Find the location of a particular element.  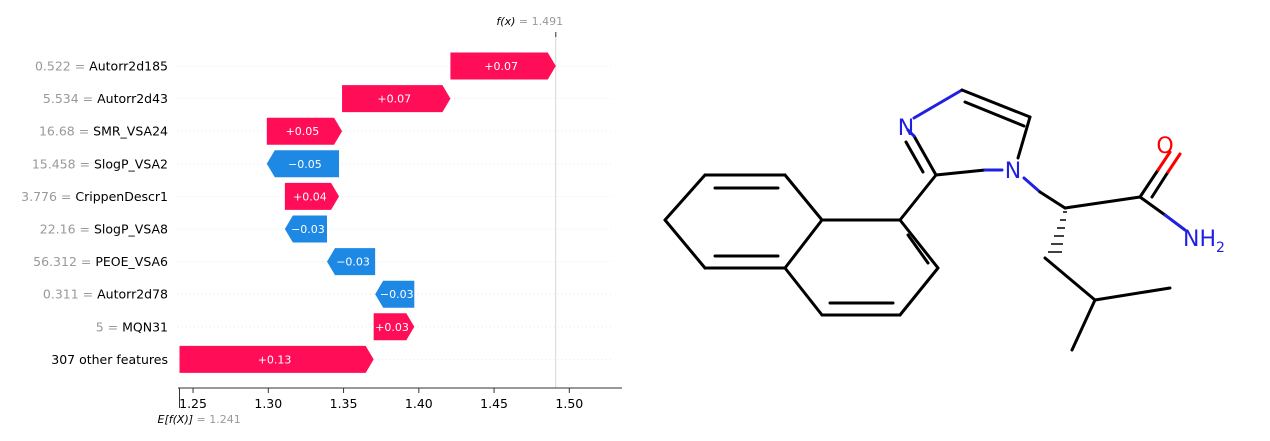

feature-name: SMR_VSA24 is located at coordinates (130, 131).